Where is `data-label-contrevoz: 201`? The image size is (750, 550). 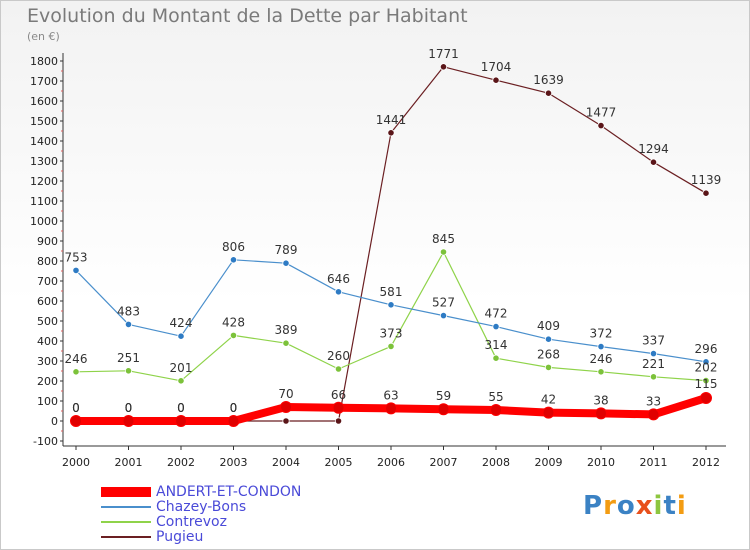 data-label-contrevoz: 201 is located at coordinates (181, 368).